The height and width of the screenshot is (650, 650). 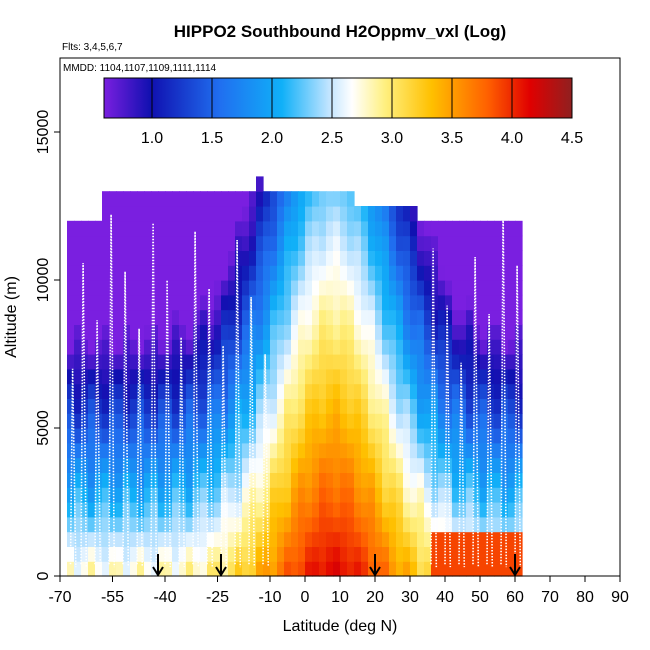 I want to click on colorbar: 1.0 1.5 2.0 2.5 3.0 3.5 4.0 4.5, so click(x=343, y=112).